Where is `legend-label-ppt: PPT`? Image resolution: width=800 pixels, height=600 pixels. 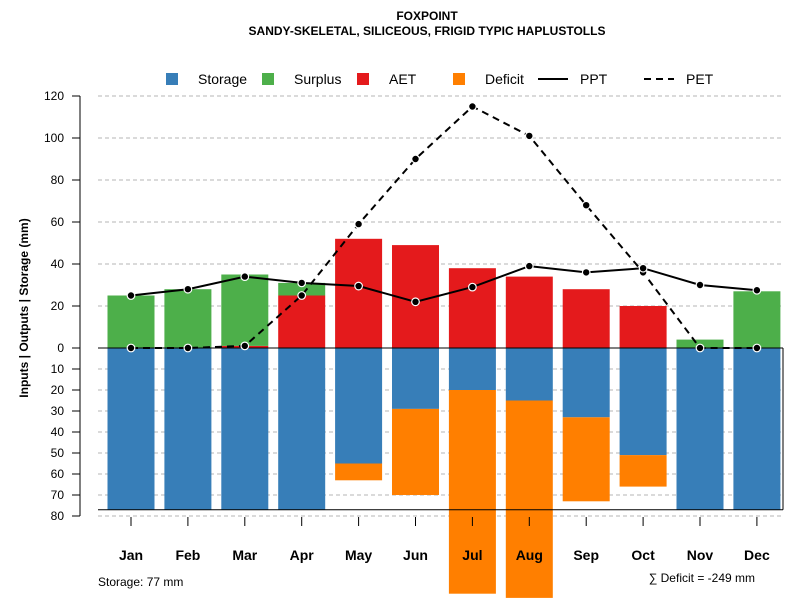 legend-label-ppt: PPT is located at coordinates (594, 79).